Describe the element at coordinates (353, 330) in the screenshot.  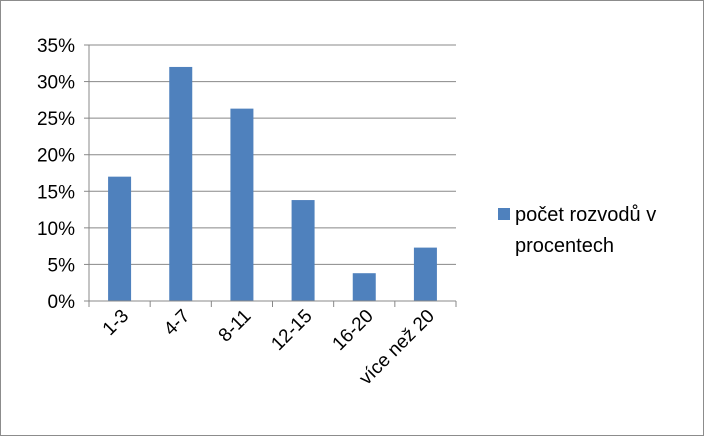
I see `x-tick-label: 16-20` at that location.